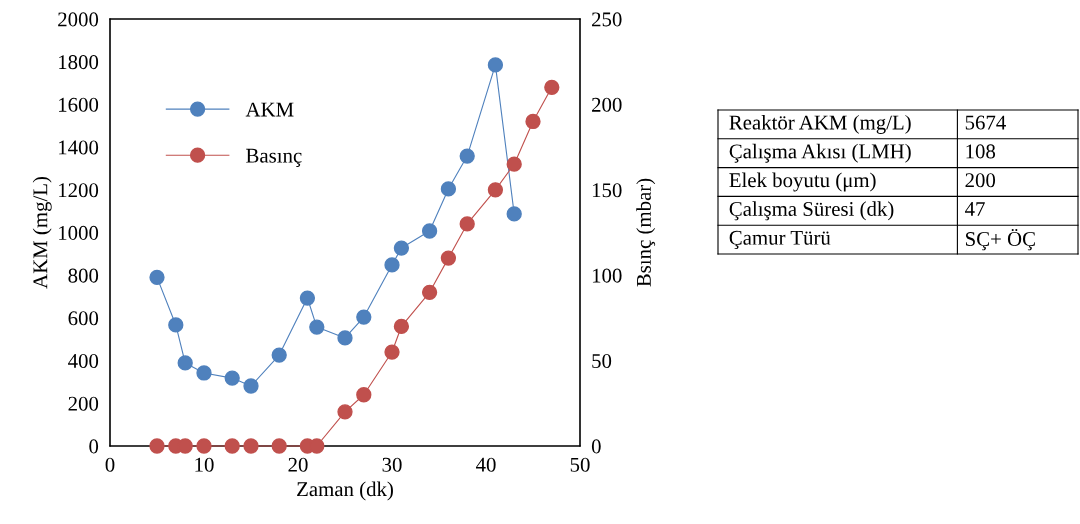 The image size is (1080, 524). I want to click on y-tick-label: 1400, so click(79, 147).